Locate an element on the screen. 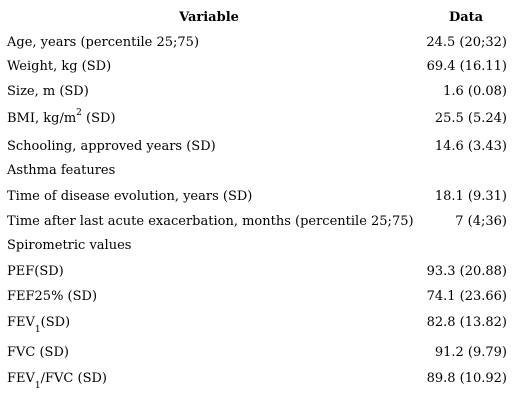 This screenshot has height=401, width=514. section-heading: Asthma features is located at coordinates (61, 170).